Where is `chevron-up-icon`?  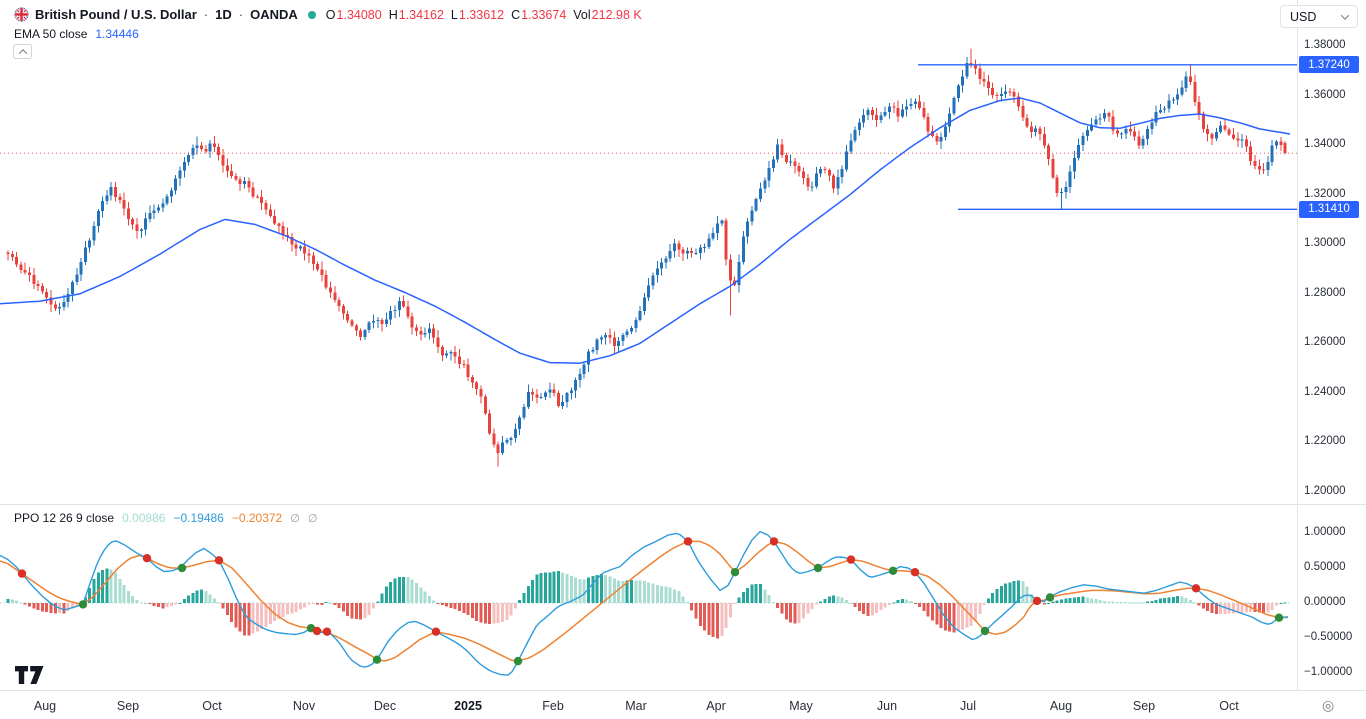 chevron-up-icon is located at coordinates (22, 53).